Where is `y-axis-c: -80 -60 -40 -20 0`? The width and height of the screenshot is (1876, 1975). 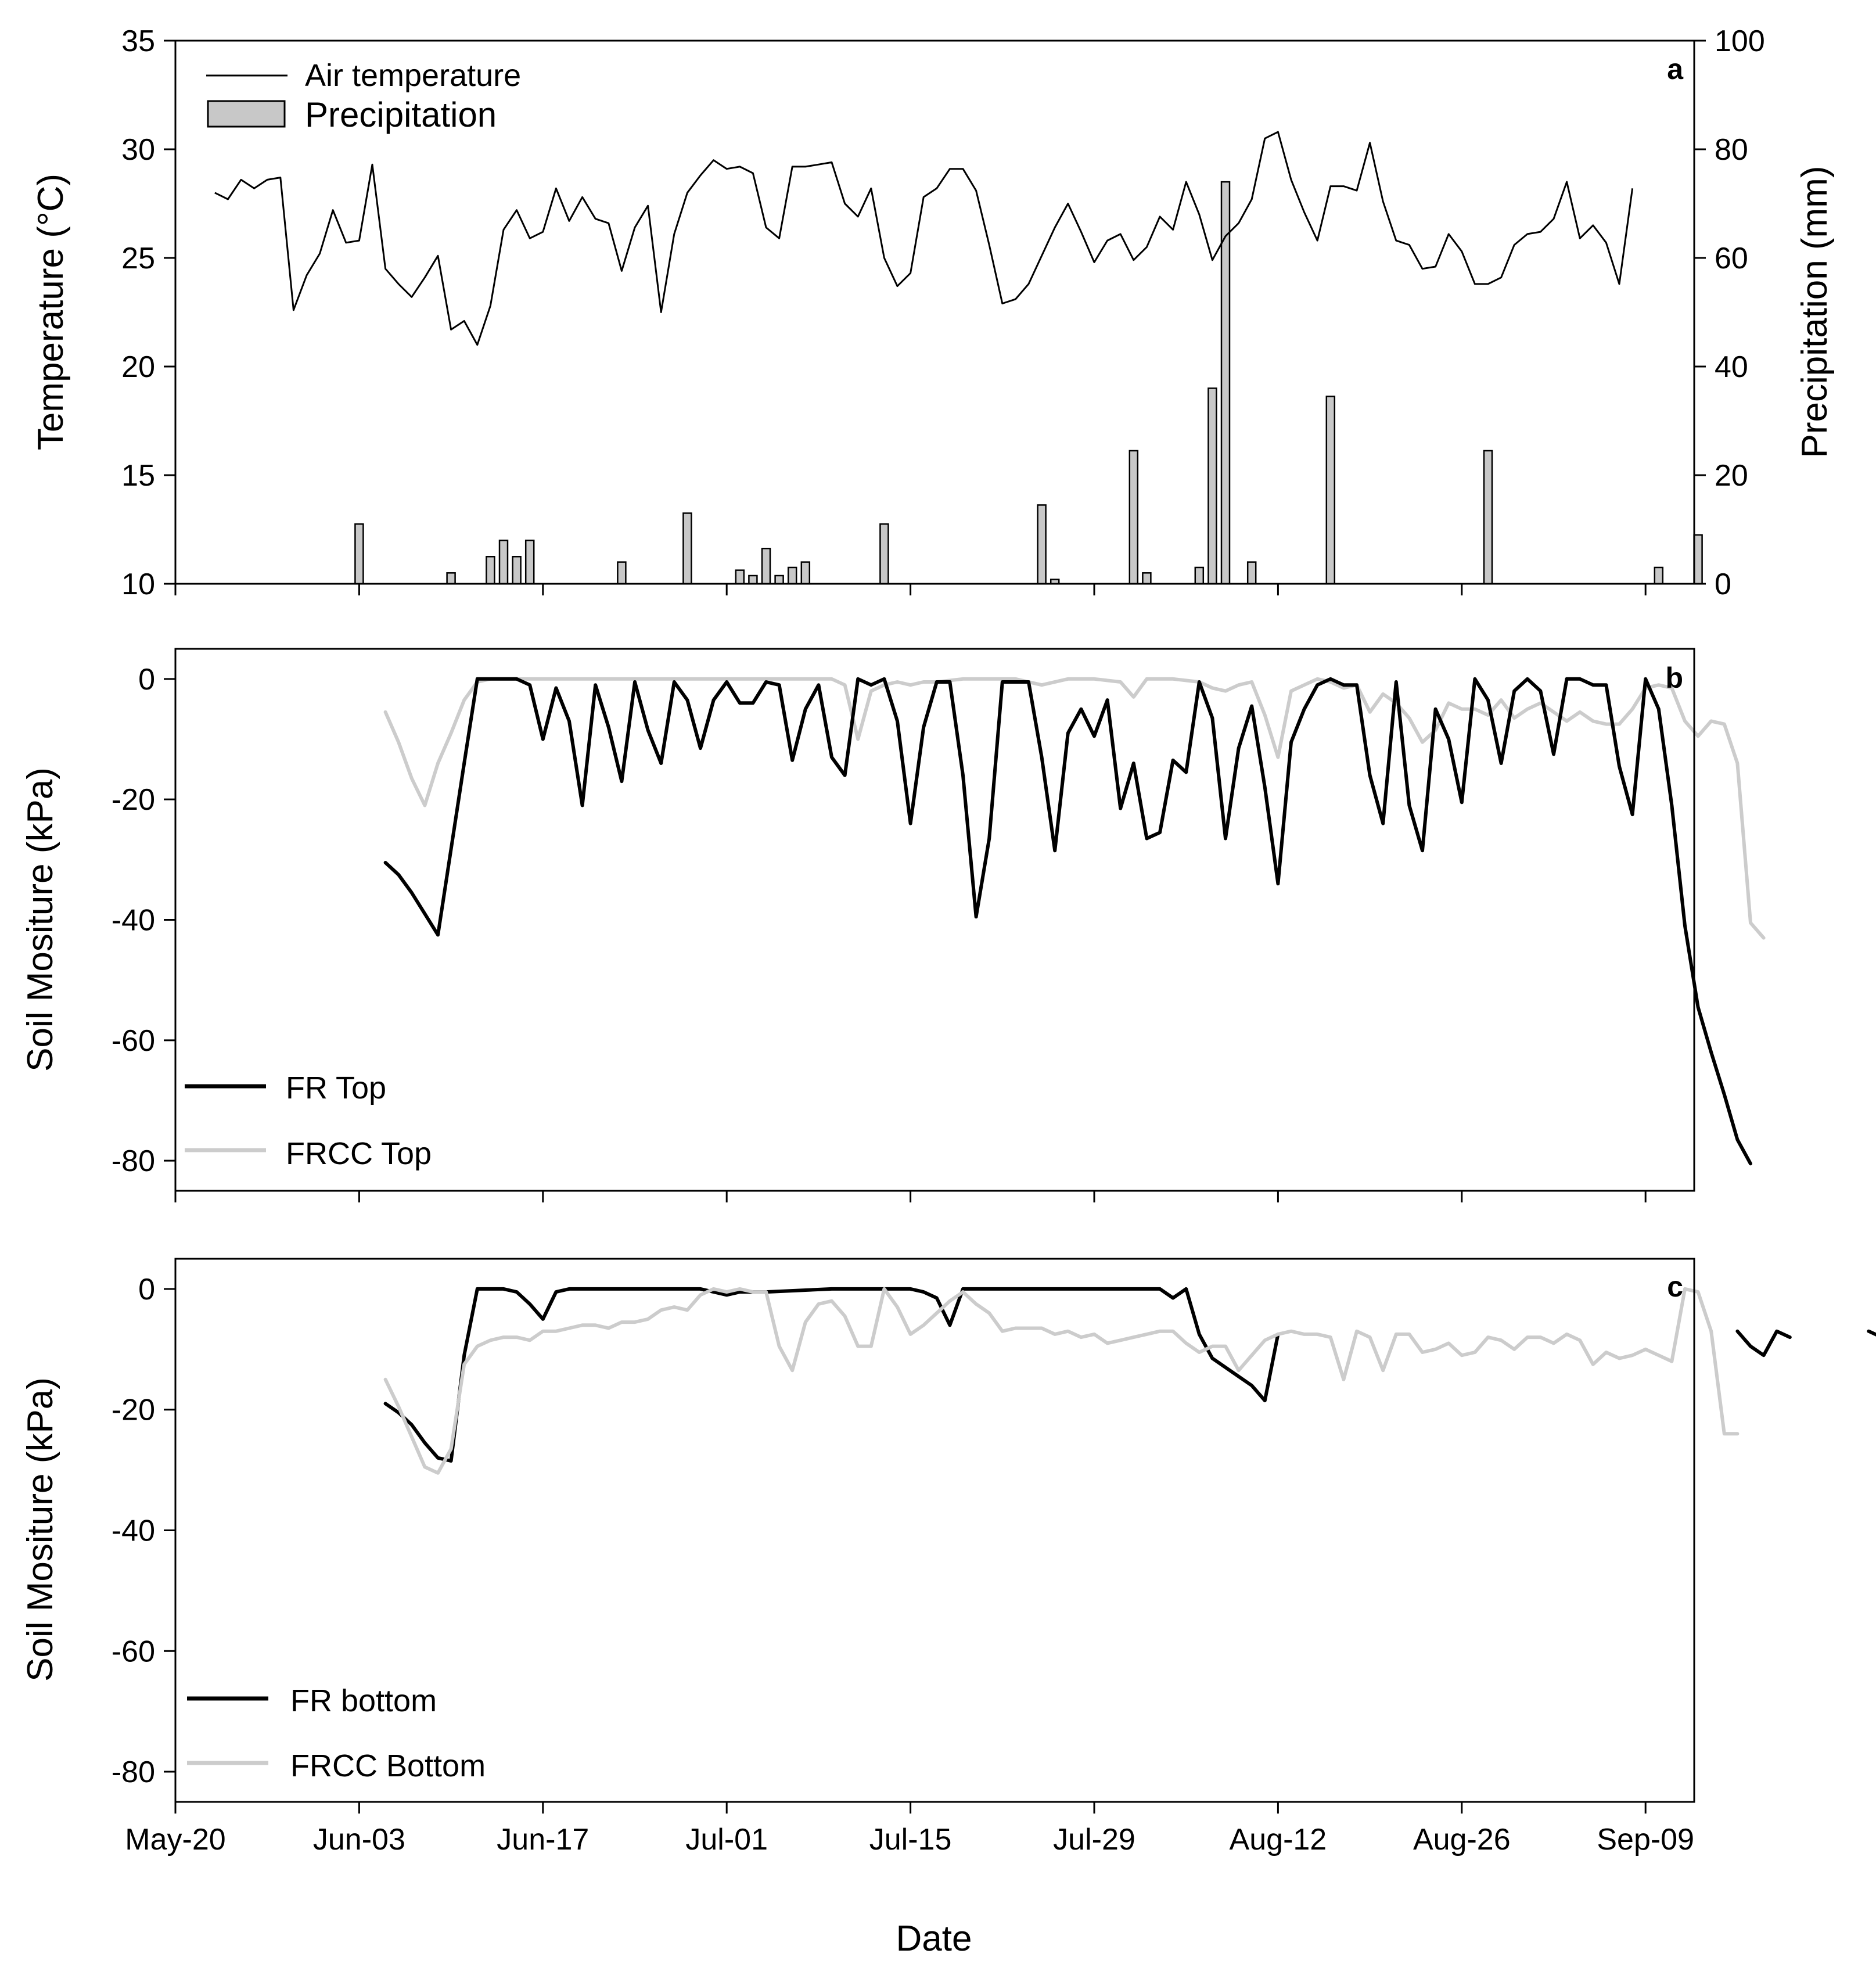
y-axis-c: -80 -60 -40 -20 0 is located at coordinates (143, 1531).